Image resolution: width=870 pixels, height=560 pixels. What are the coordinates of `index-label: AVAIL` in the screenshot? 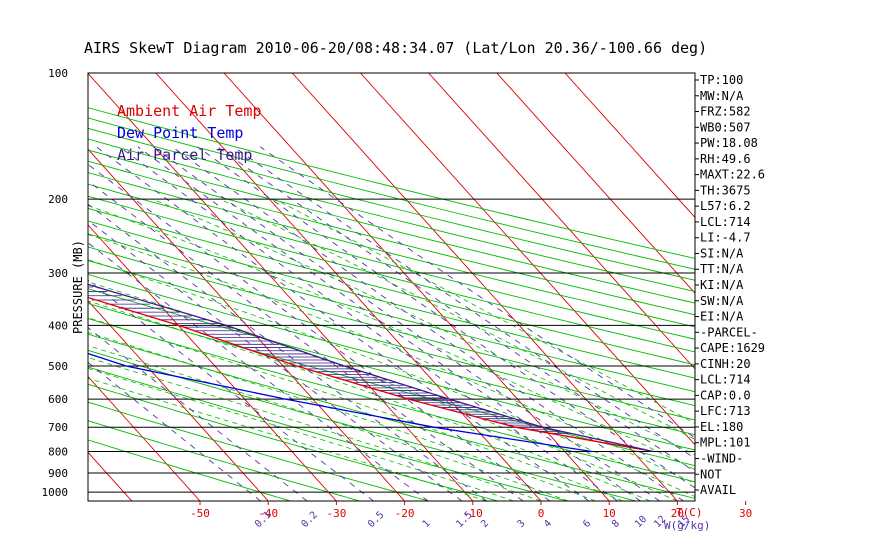 It's located at (718, 490).